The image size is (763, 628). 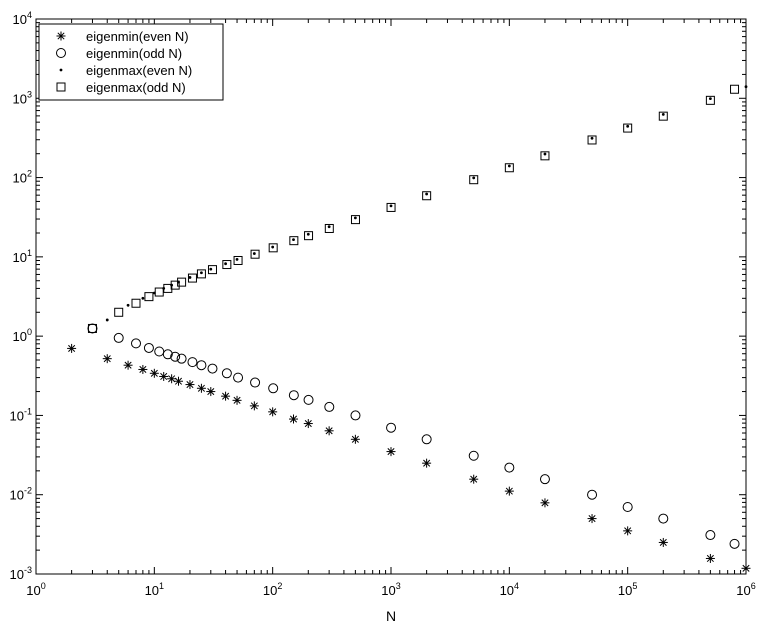 I want to click on y-tick-label: 10⁻², so click(x=21, y=494).